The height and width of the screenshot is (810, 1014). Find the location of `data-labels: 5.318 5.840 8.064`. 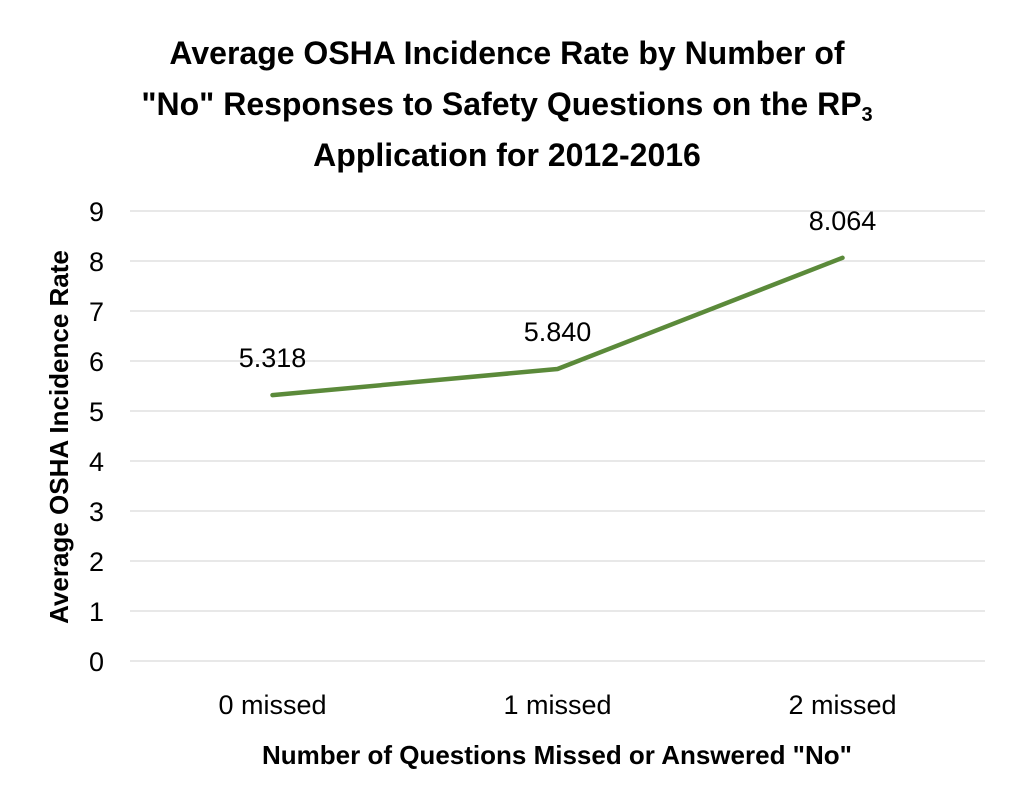

data-labels: 5.318 5.840 8.064 is located at coordinates (558, 289).